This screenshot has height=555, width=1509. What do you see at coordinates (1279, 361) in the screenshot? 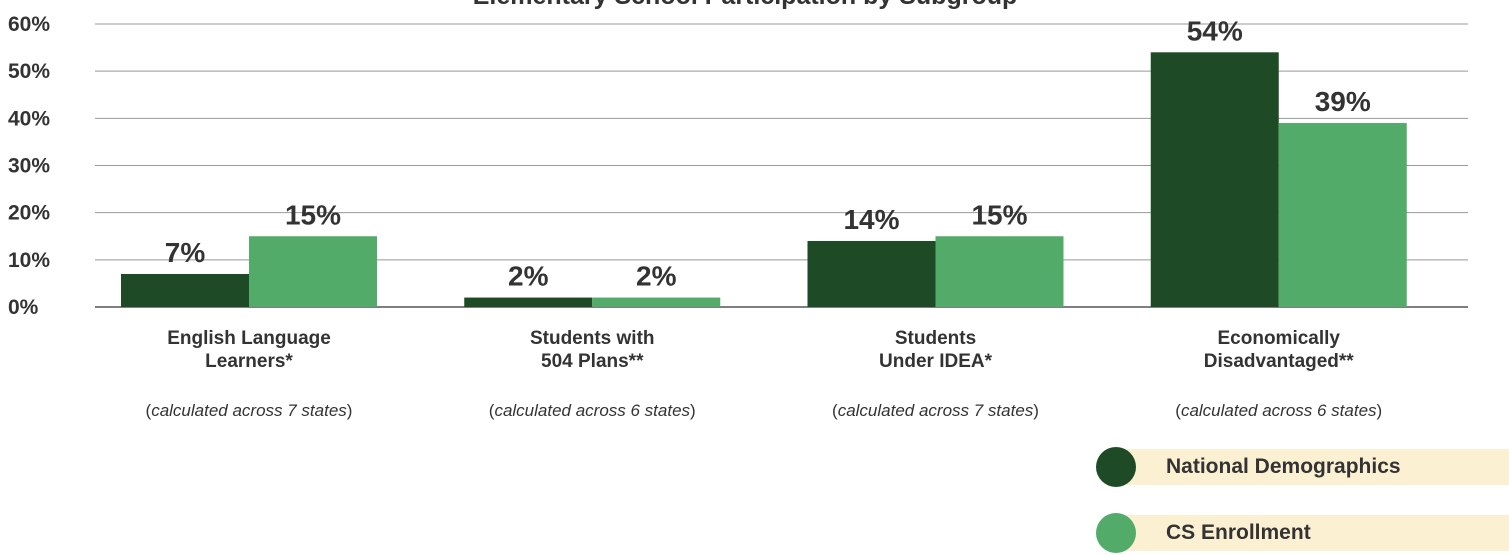
I see `category-label: Disadvantaged**` at bounding box center [1279, 361].